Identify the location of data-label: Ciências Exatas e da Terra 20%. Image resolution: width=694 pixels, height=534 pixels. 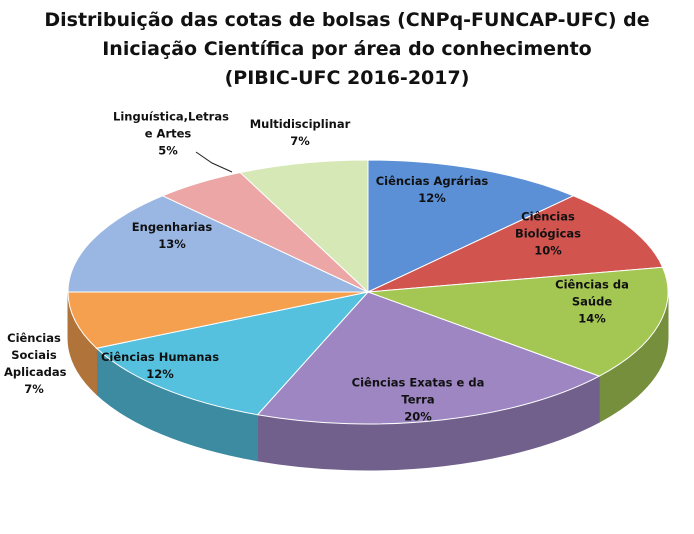
(418, 400).